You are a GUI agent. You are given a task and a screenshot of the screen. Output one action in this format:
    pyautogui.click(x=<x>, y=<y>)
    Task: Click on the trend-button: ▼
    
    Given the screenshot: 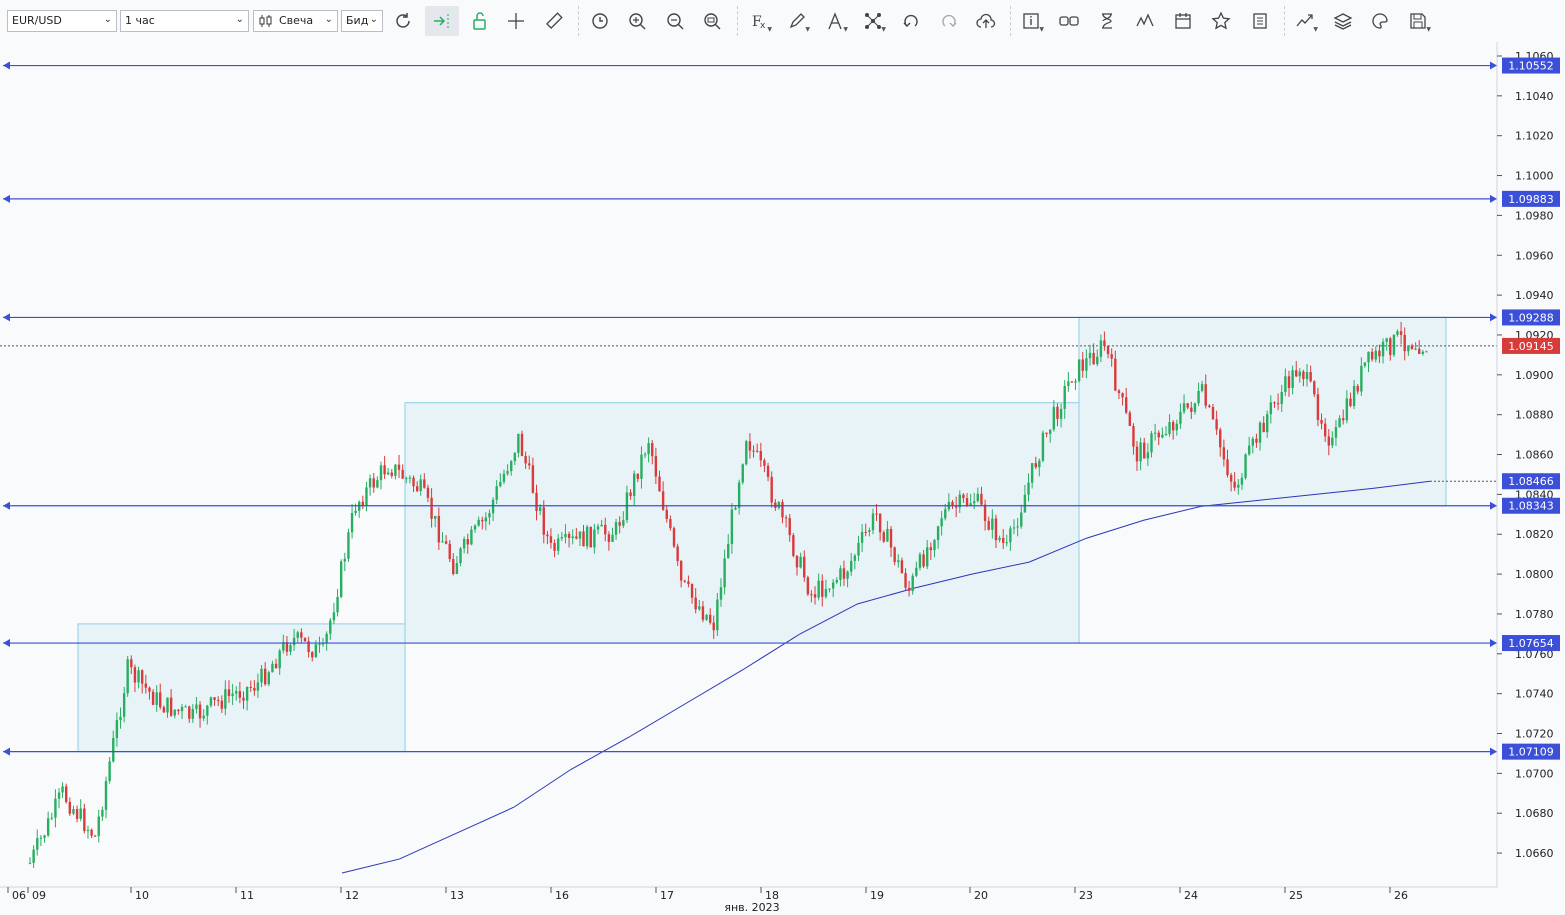 What is the action you would take?
    pyautogui.click(x=1305, y=21)
    